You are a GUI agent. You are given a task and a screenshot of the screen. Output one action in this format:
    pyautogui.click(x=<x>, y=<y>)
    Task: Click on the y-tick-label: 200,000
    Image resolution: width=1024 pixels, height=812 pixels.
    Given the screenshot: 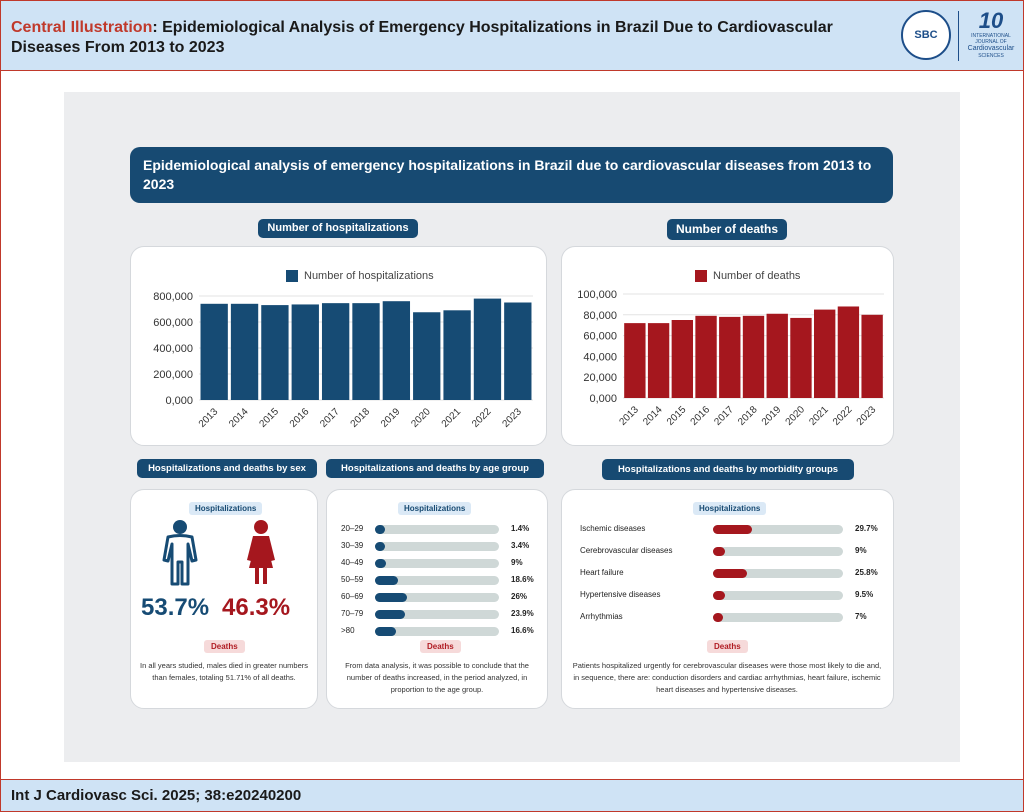 What is the action you would take?
    pyautogui.click(x=173, y=375)
    